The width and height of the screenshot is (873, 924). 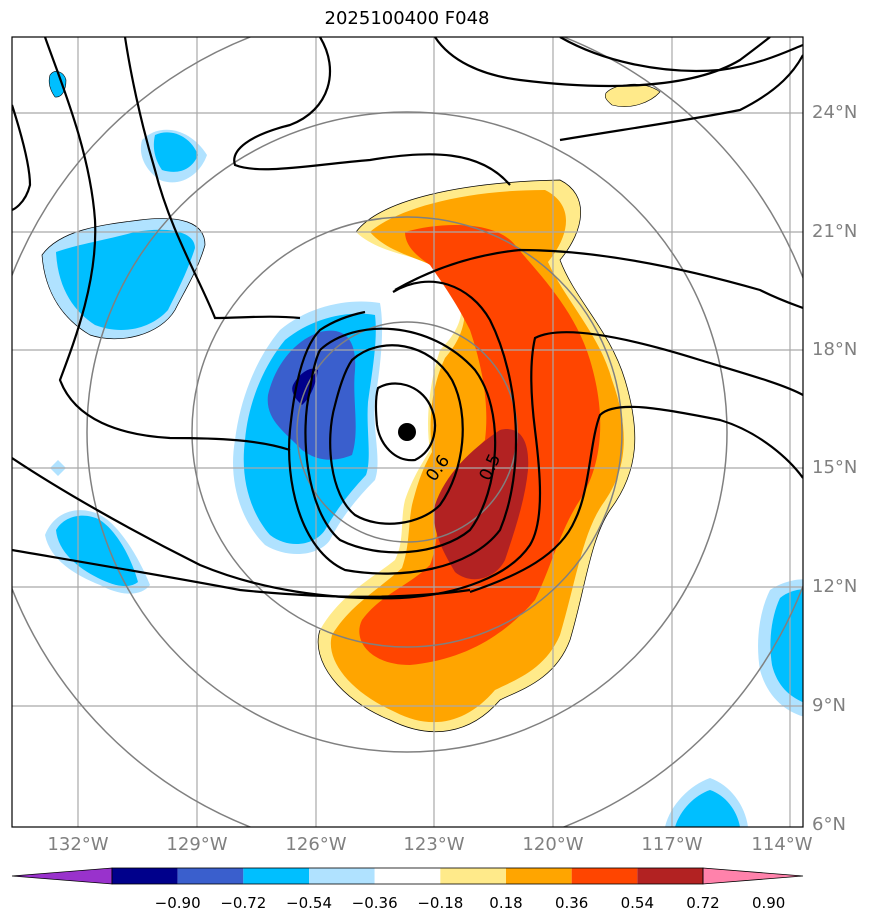 What do you see at coordinates (571, 903) in the screenshot?
I see `colorbar-tick-label: 0.36` at bounding box center [571, 903].